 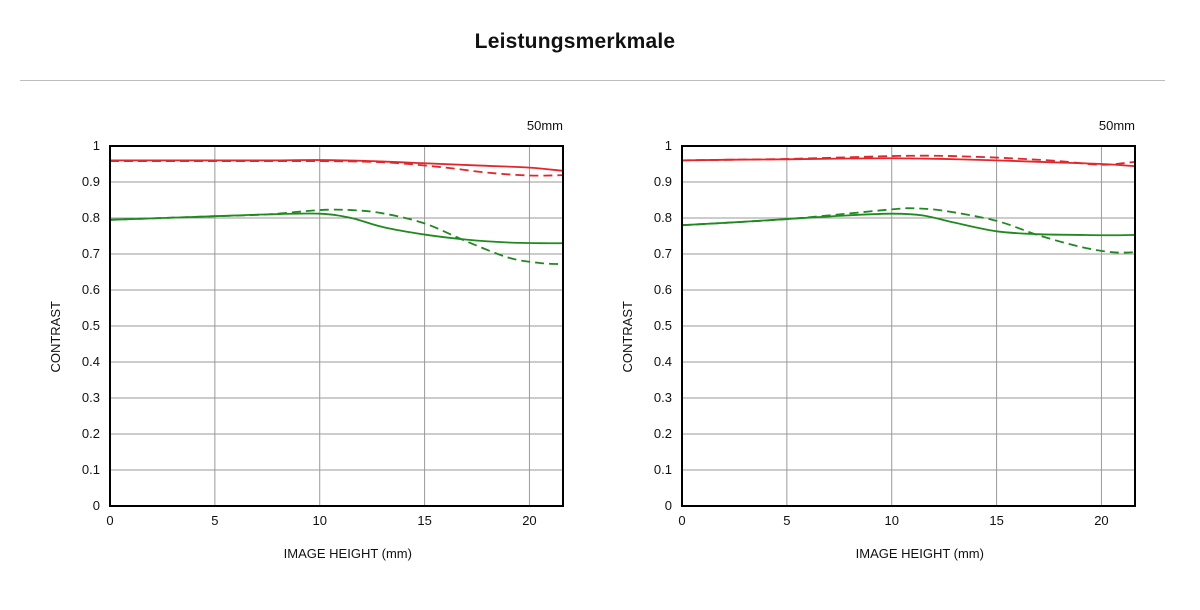 What do you see at coordinates (575, 41) in the screenshot?
I see `page-title: Leistungsmerkmale` at bounding box center [575, 41].